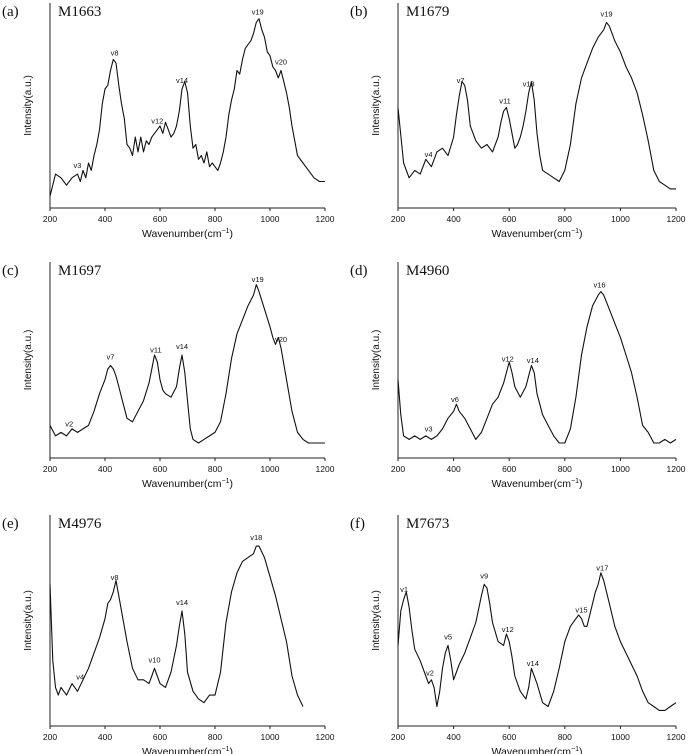  Describe the element at coordinates (10, 524) in the screenshot. I see `panel-label: (e)` at that location.